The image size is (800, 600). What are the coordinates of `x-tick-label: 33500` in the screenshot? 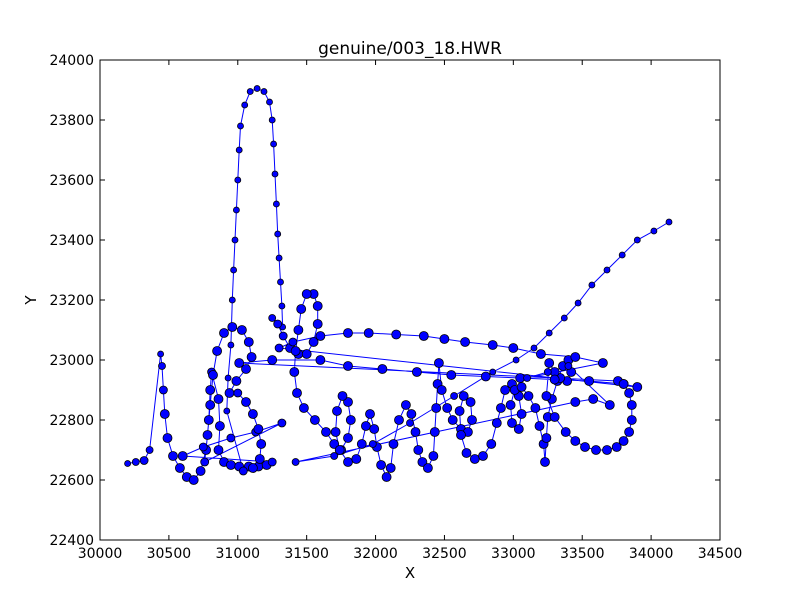 It's located at (582, 554).